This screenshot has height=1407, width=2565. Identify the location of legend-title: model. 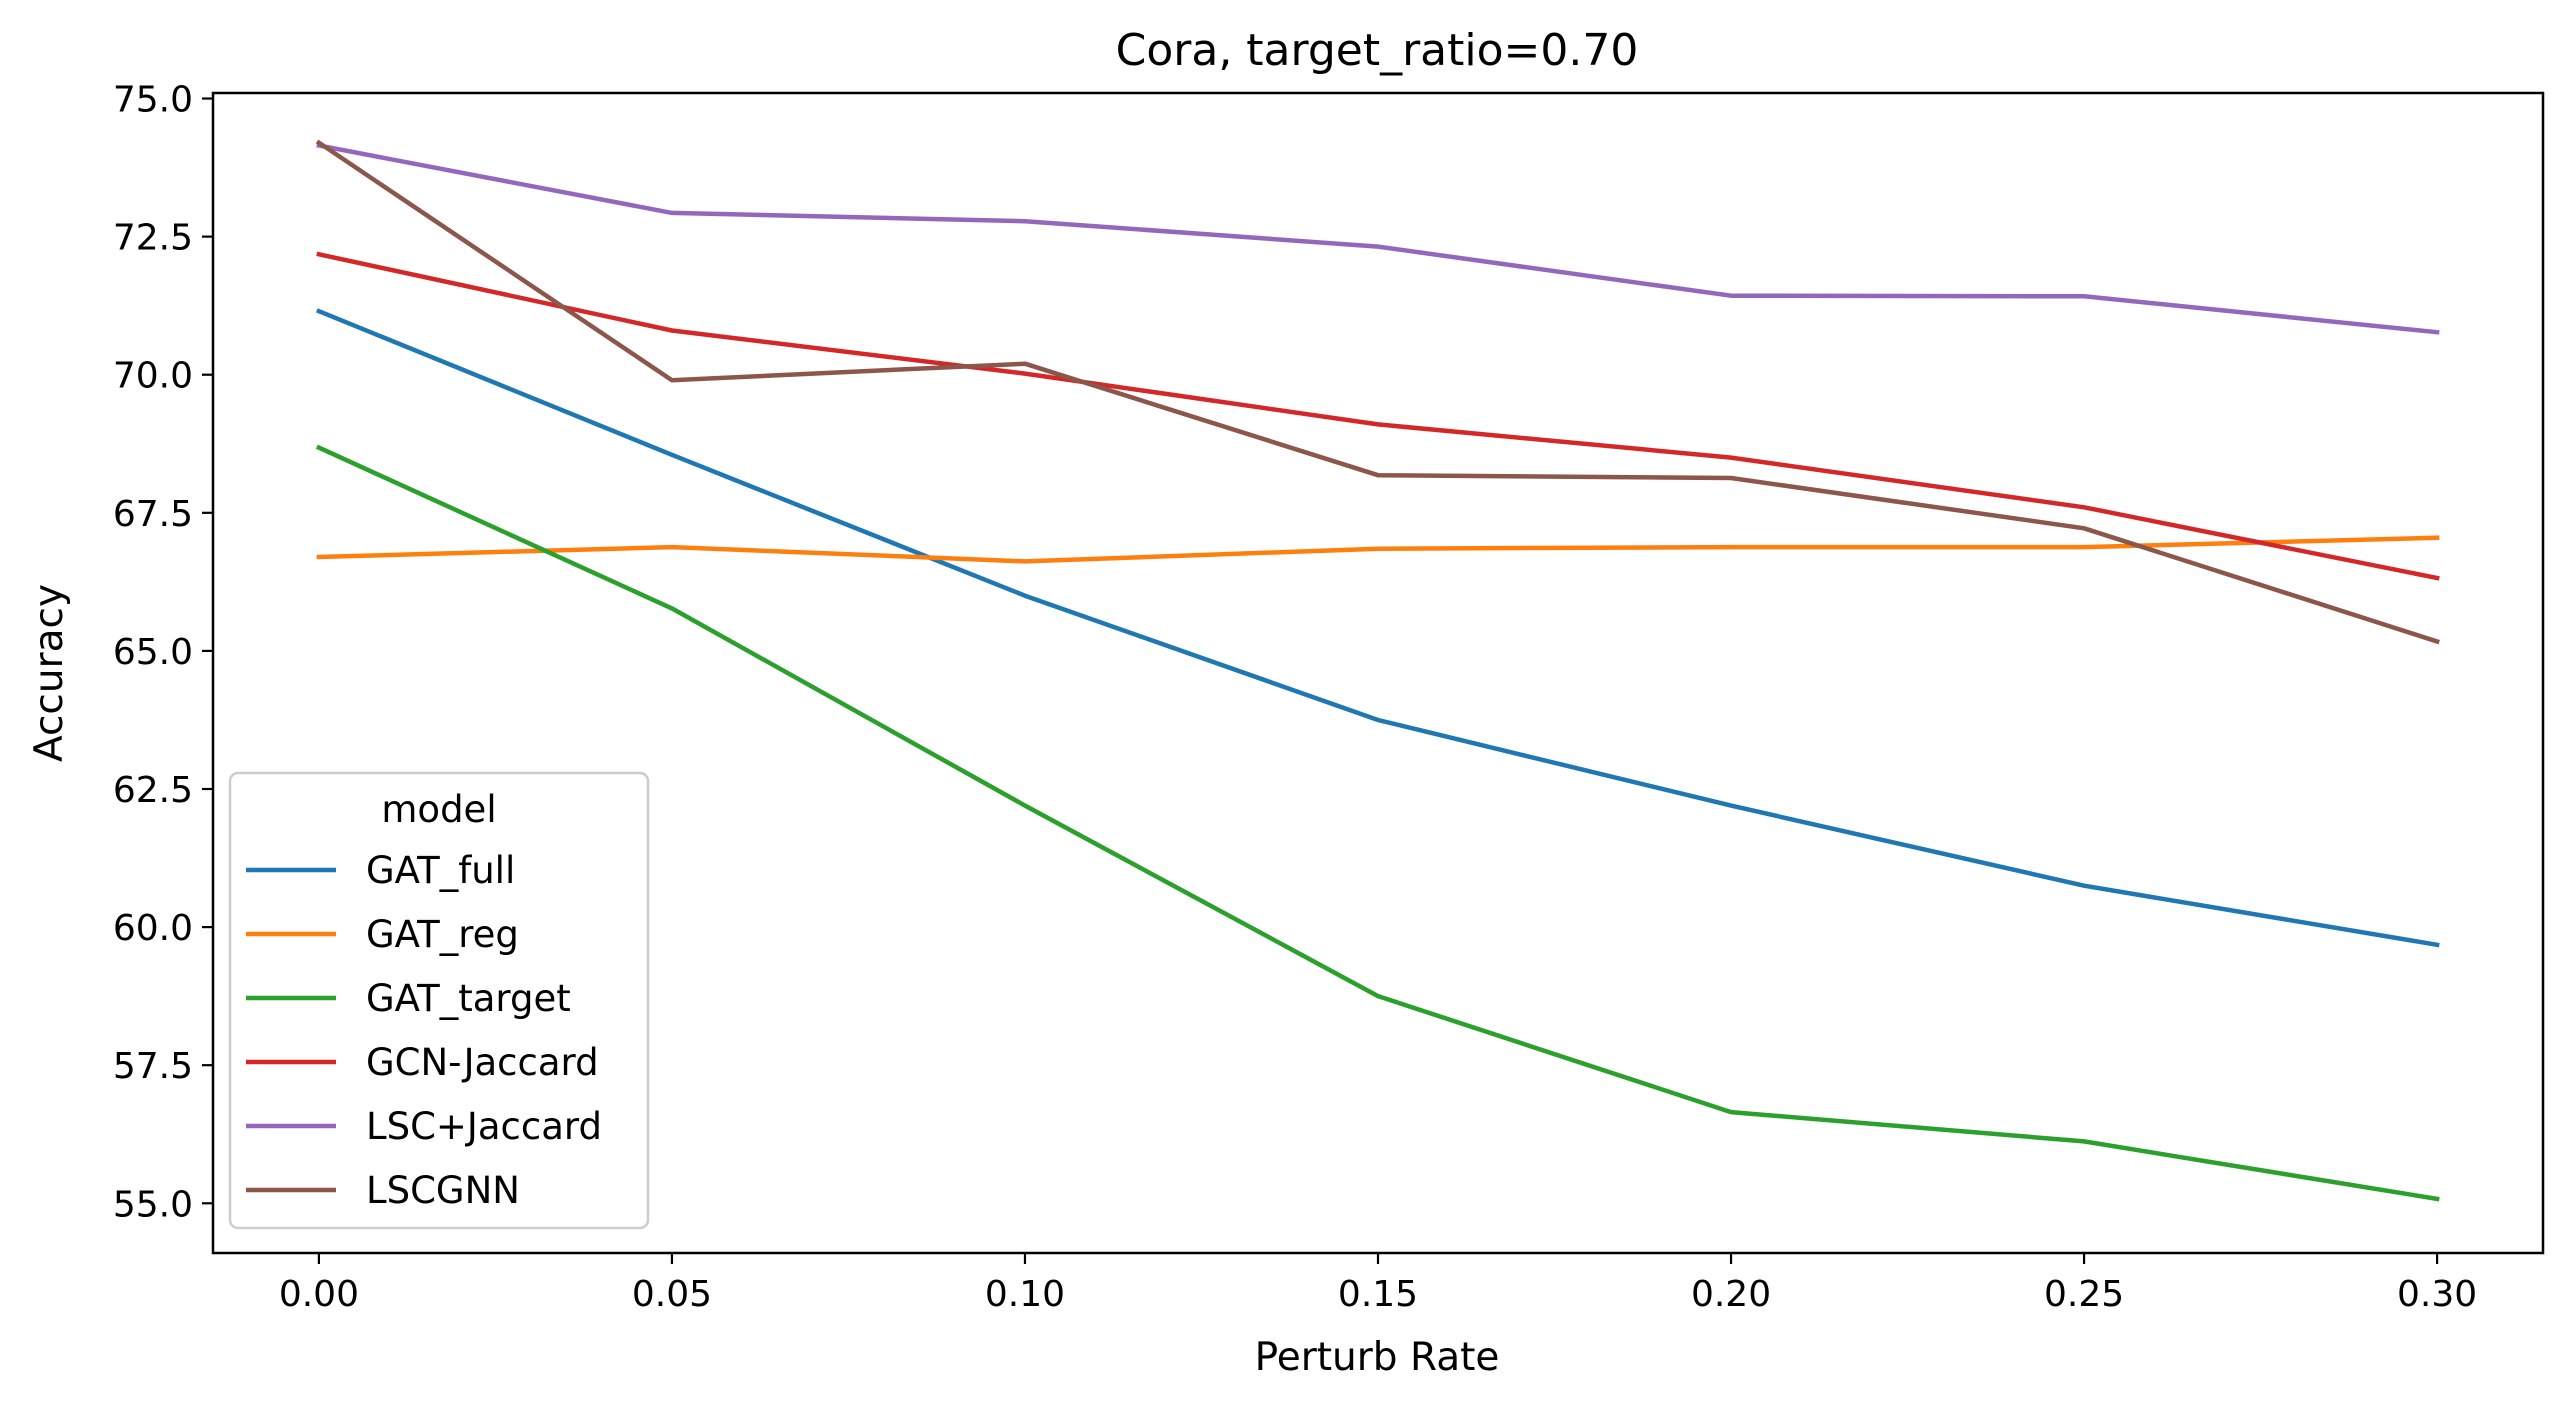
(438, 809).